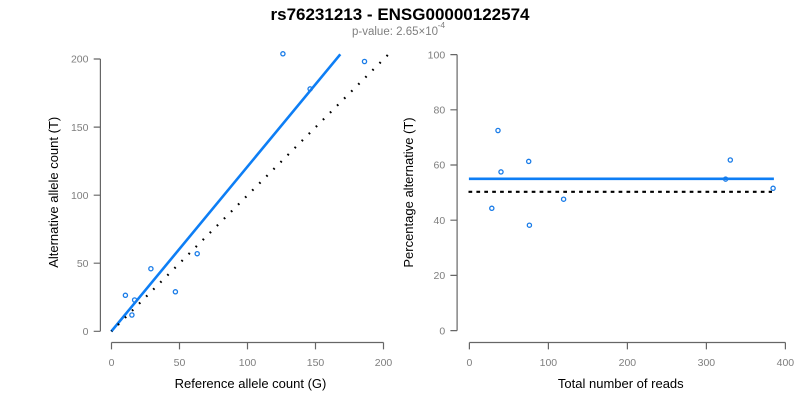  What do you see at coordinates (440, 111) in the screenshot?
I see `svg-text: 80` at bounding box center [440, 111].